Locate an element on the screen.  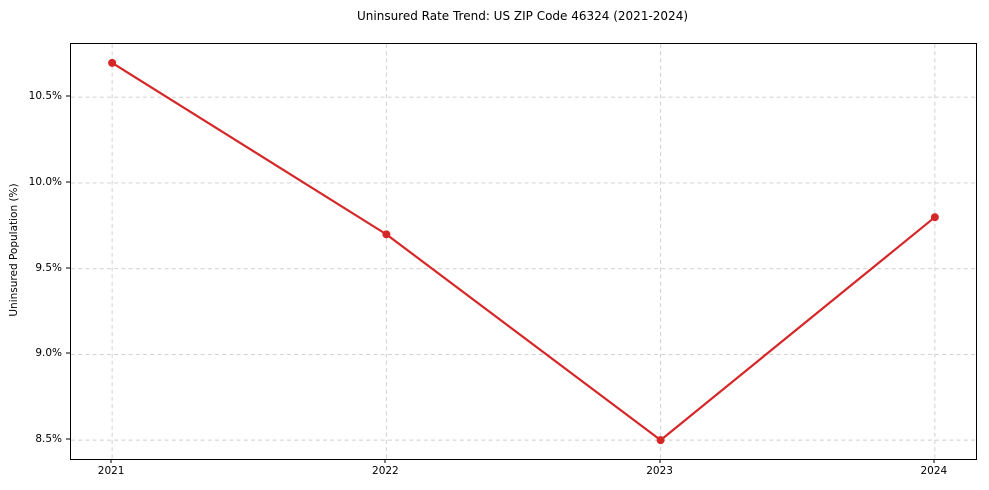
y-tick-label: 9.5% is located at coordinates (48, 267).